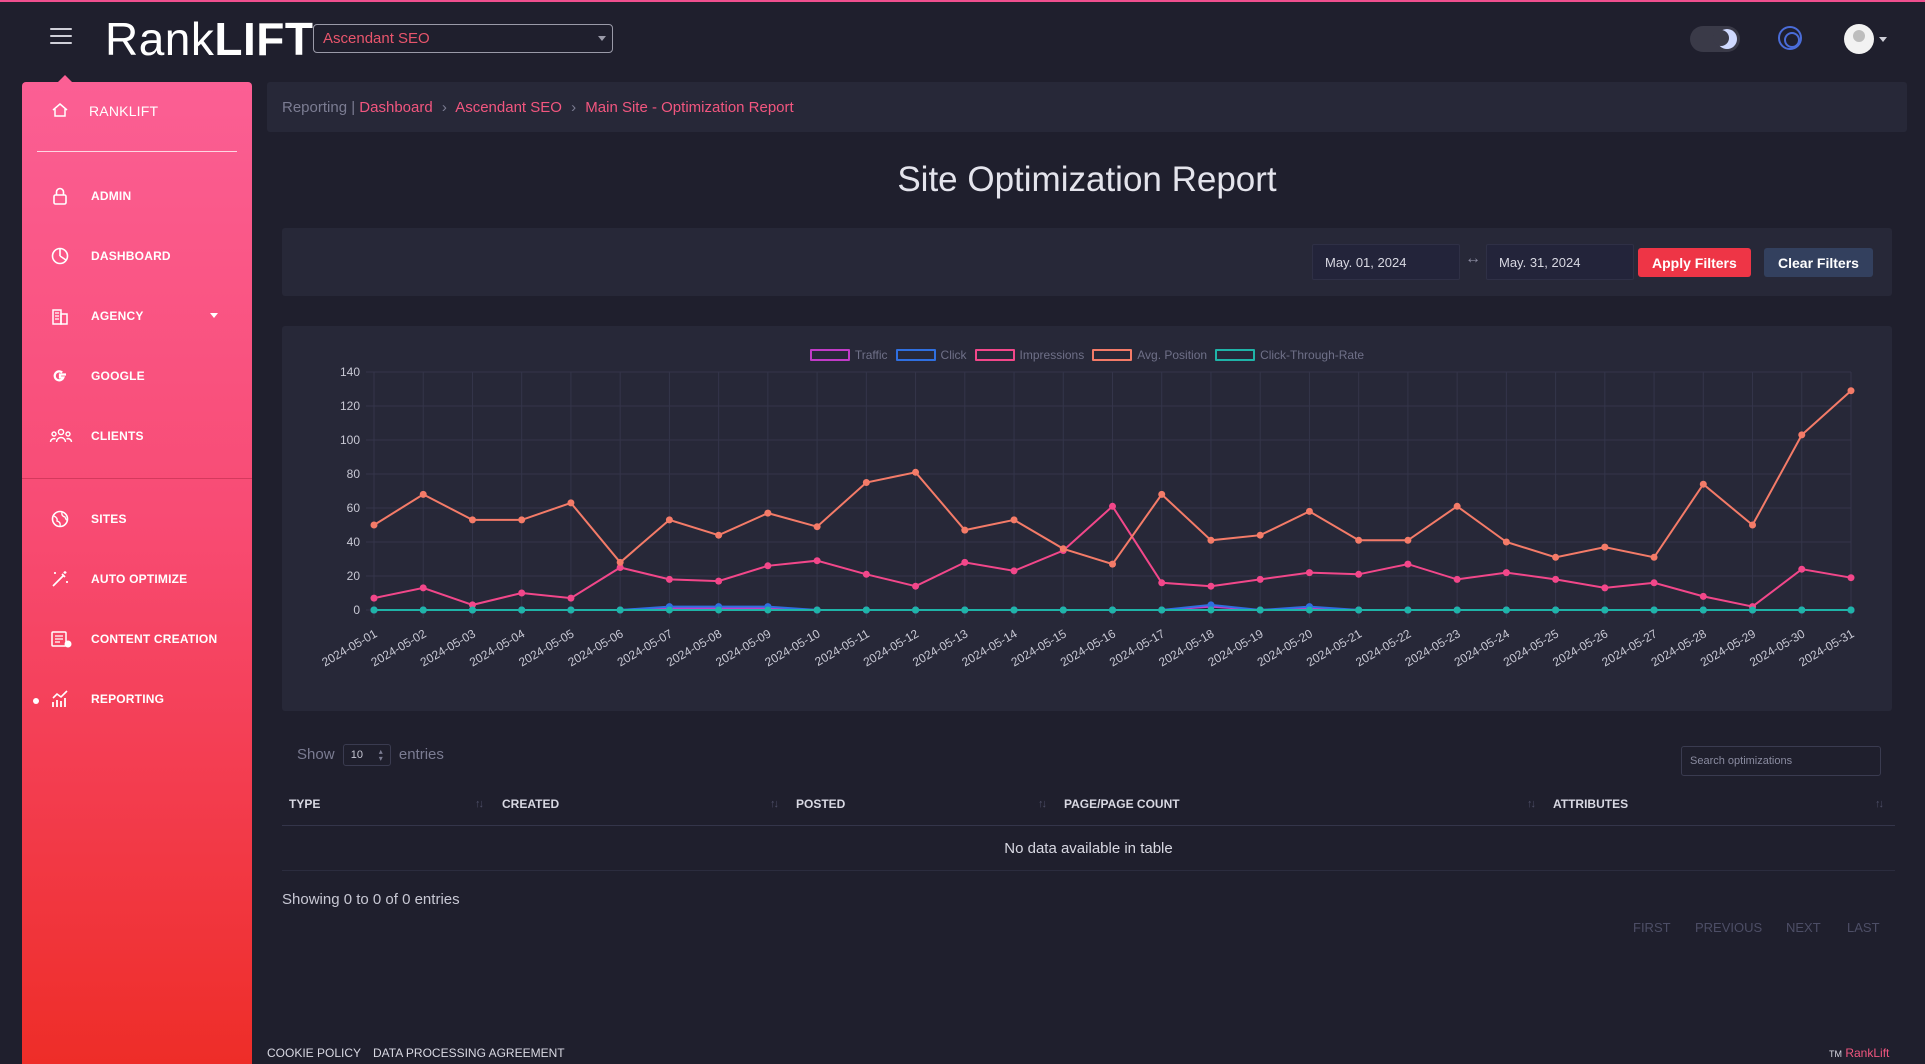  I want to click on lock-icon, so click(60, 197).